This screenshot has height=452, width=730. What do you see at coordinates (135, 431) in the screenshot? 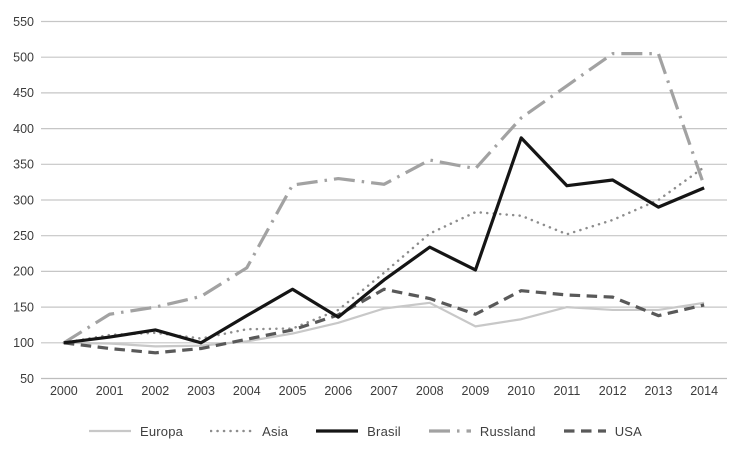
I see `legend-item-europa: Europa` at bounding box center [135, 431].